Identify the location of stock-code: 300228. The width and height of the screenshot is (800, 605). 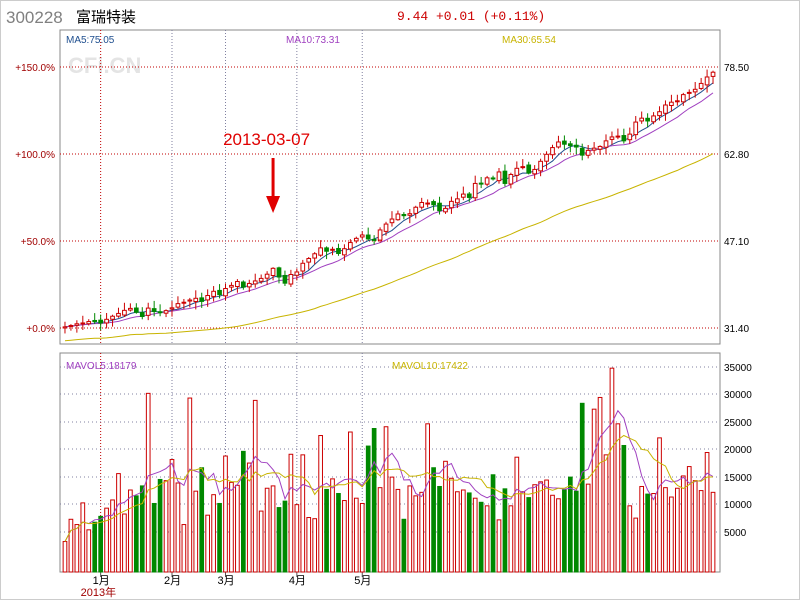
(34, 17).